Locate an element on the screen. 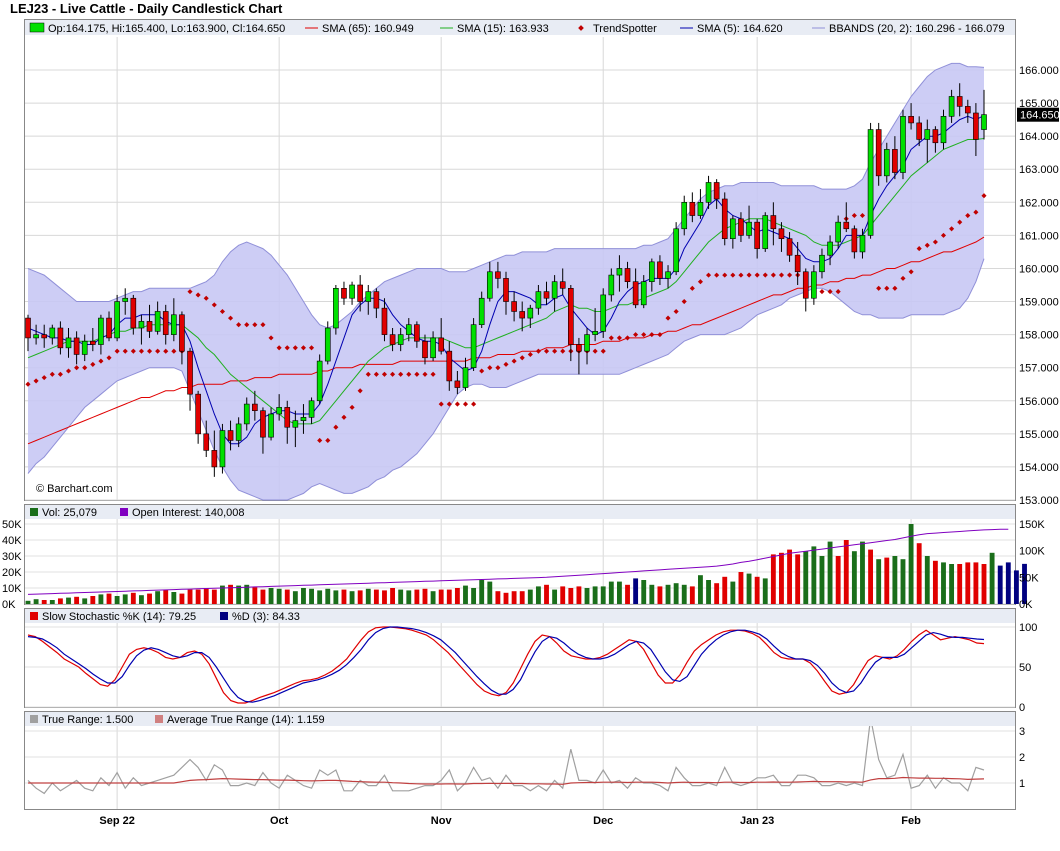  volume-bars is located at coordinates (526, 564).